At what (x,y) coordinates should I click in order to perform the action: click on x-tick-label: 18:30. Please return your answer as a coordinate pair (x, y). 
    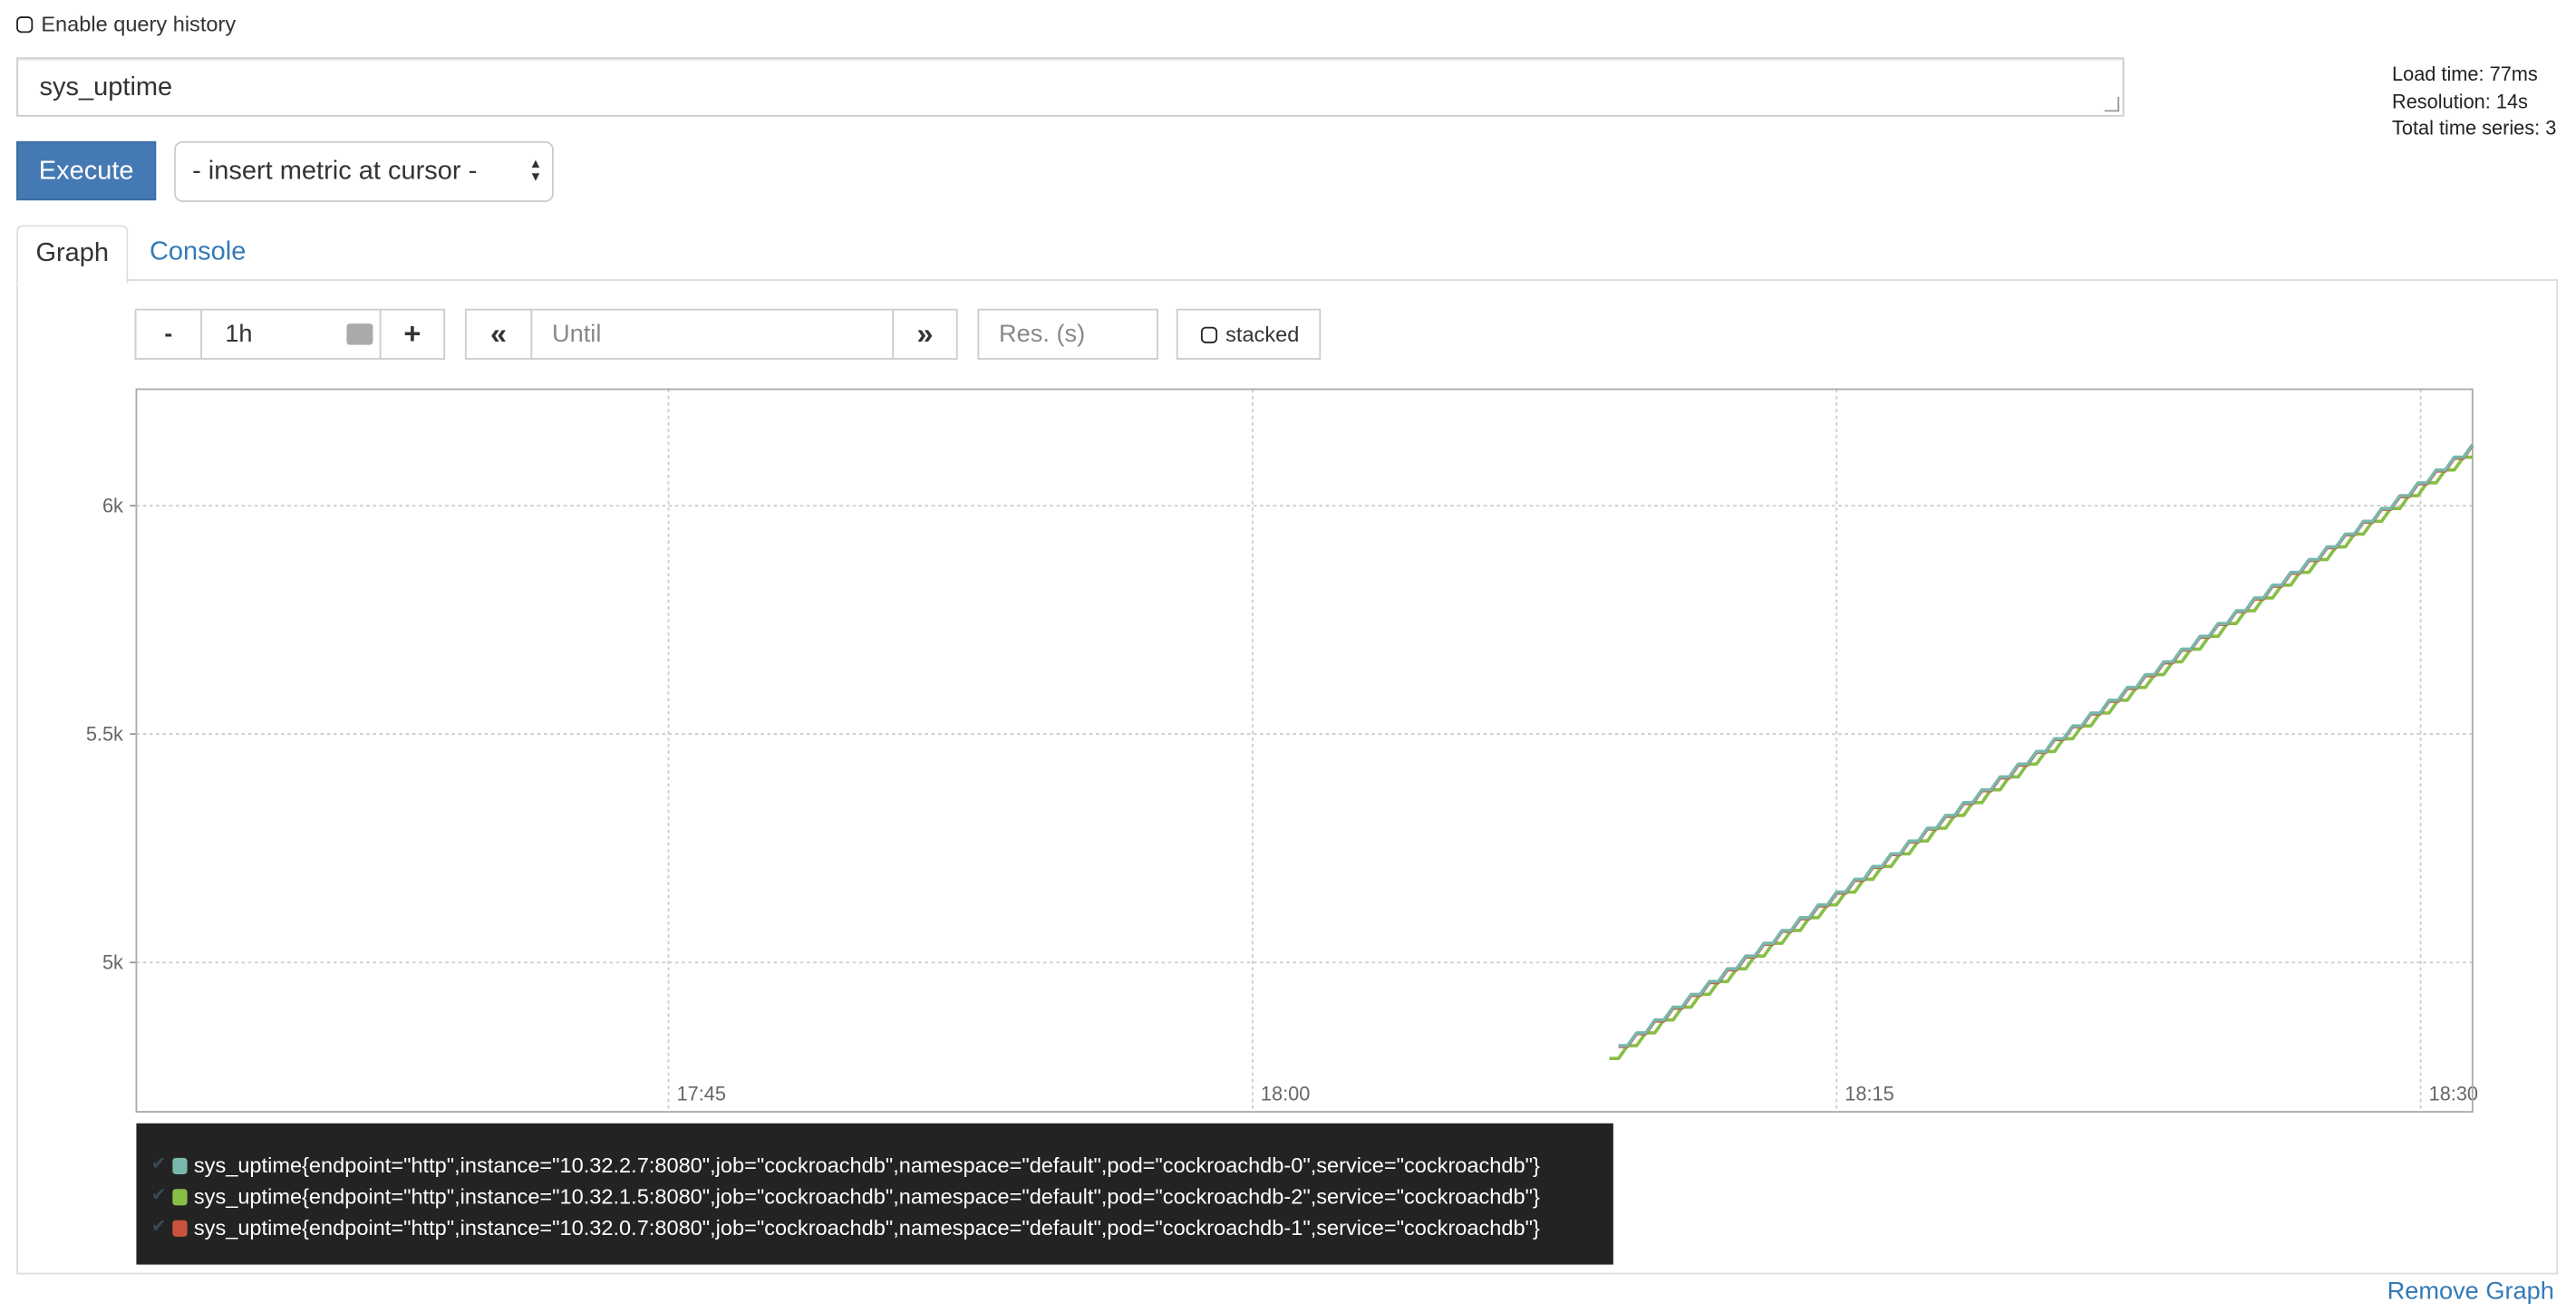
    Looking at the image, I should click on (2453, 1093).